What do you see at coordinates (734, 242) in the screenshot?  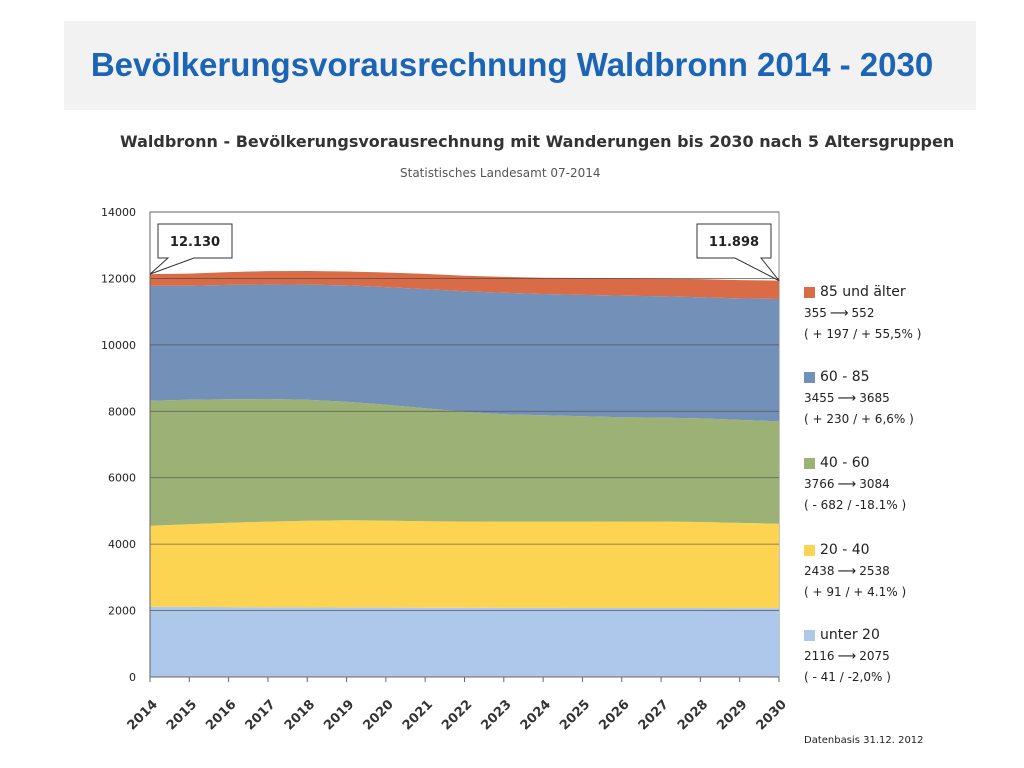 I see `annotation-label: 11.898` at bounding box center [734, 242].